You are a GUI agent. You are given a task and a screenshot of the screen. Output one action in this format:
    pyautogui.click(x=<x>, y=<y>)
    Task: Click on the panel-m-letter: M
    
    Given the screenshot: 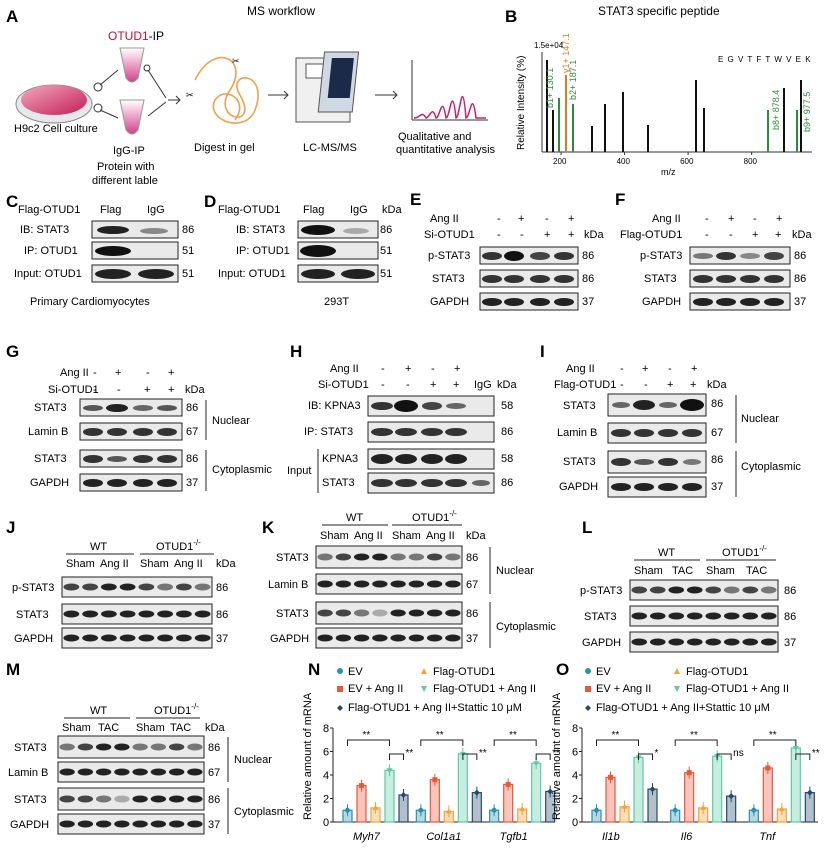 What is the action you would take?
    pyautogui.click(x=13, y=669)
    